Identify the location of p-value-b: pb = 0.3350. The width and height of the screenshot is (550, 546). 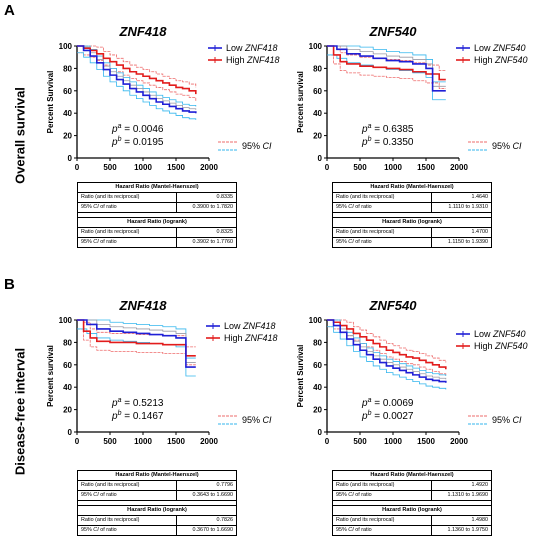
(387, 142).